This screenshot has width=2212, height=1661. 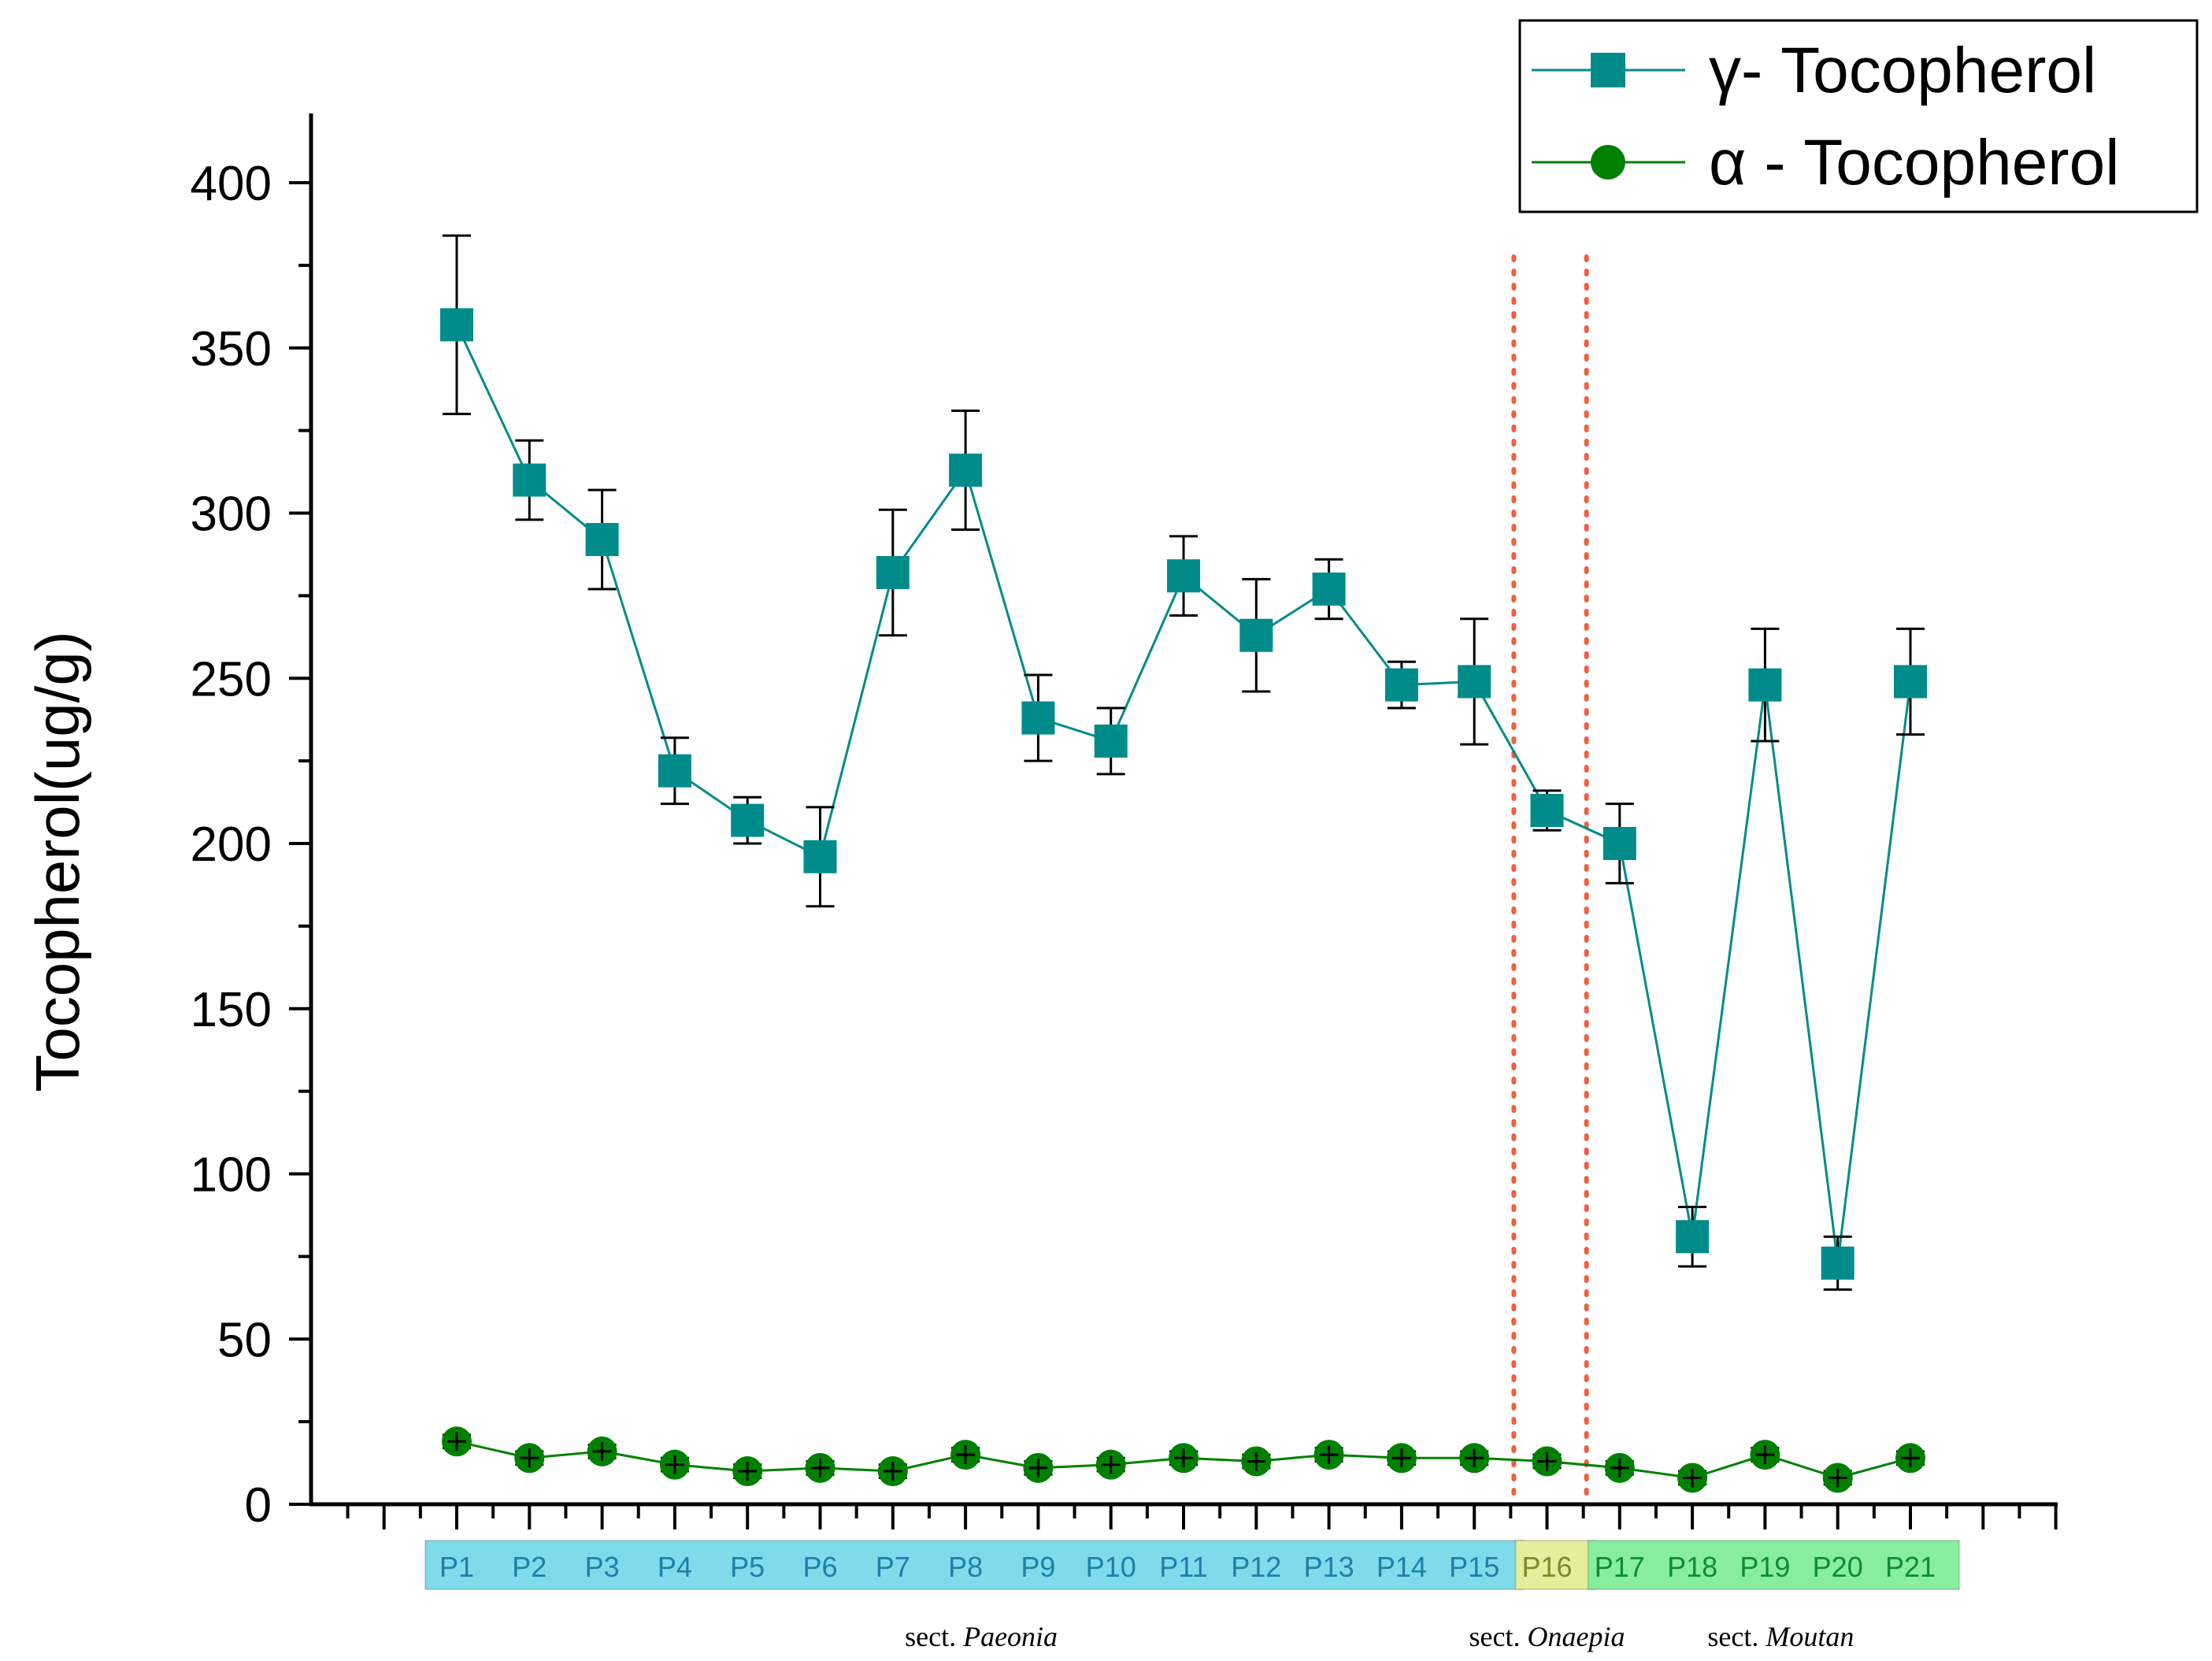 What do you see at coordinates (1474, 1567) in the screenshot?
I see `x-category-label: P15` at bounding box center [1474, 1567].